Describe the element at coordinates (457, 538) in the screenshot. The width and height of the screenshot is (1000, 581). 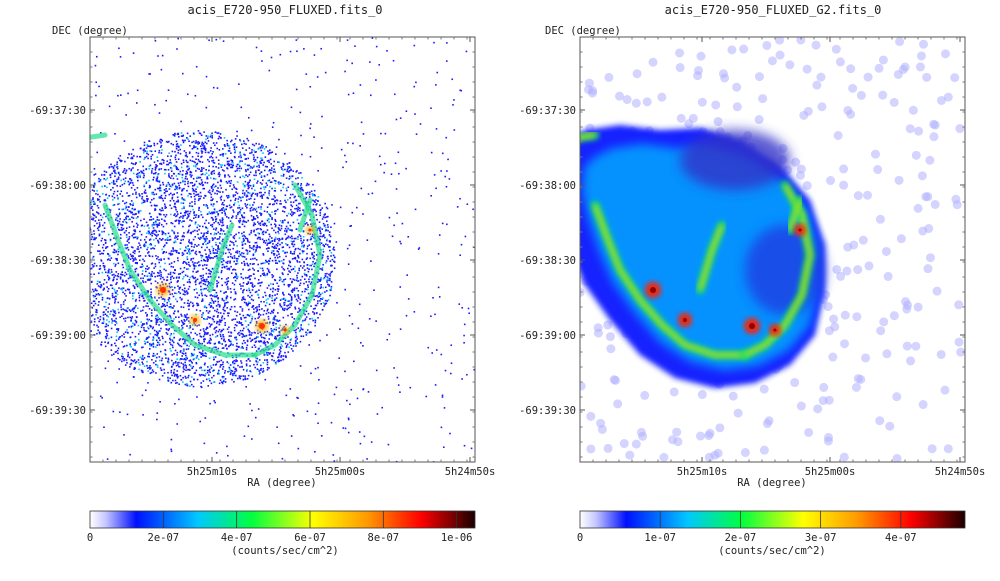
I see `colorbar-tick-label: 1e-06` at that location.